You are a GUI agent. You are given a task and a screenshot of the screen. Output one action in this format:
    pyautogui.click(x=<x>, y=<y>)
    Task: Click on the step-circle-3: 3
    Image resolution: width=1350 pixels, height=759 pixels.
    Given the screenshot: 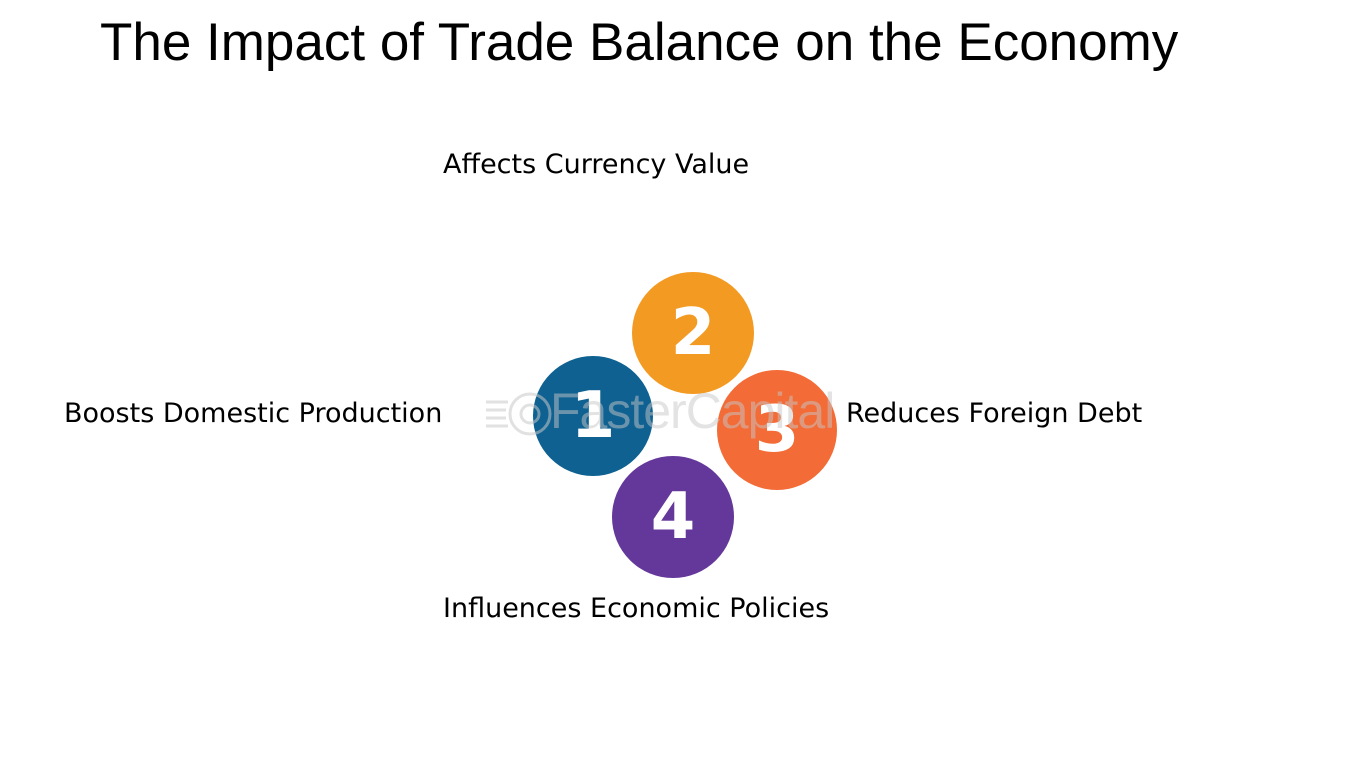 What is the action you would take?
    pyautogui.click(x=777, y=430)
    